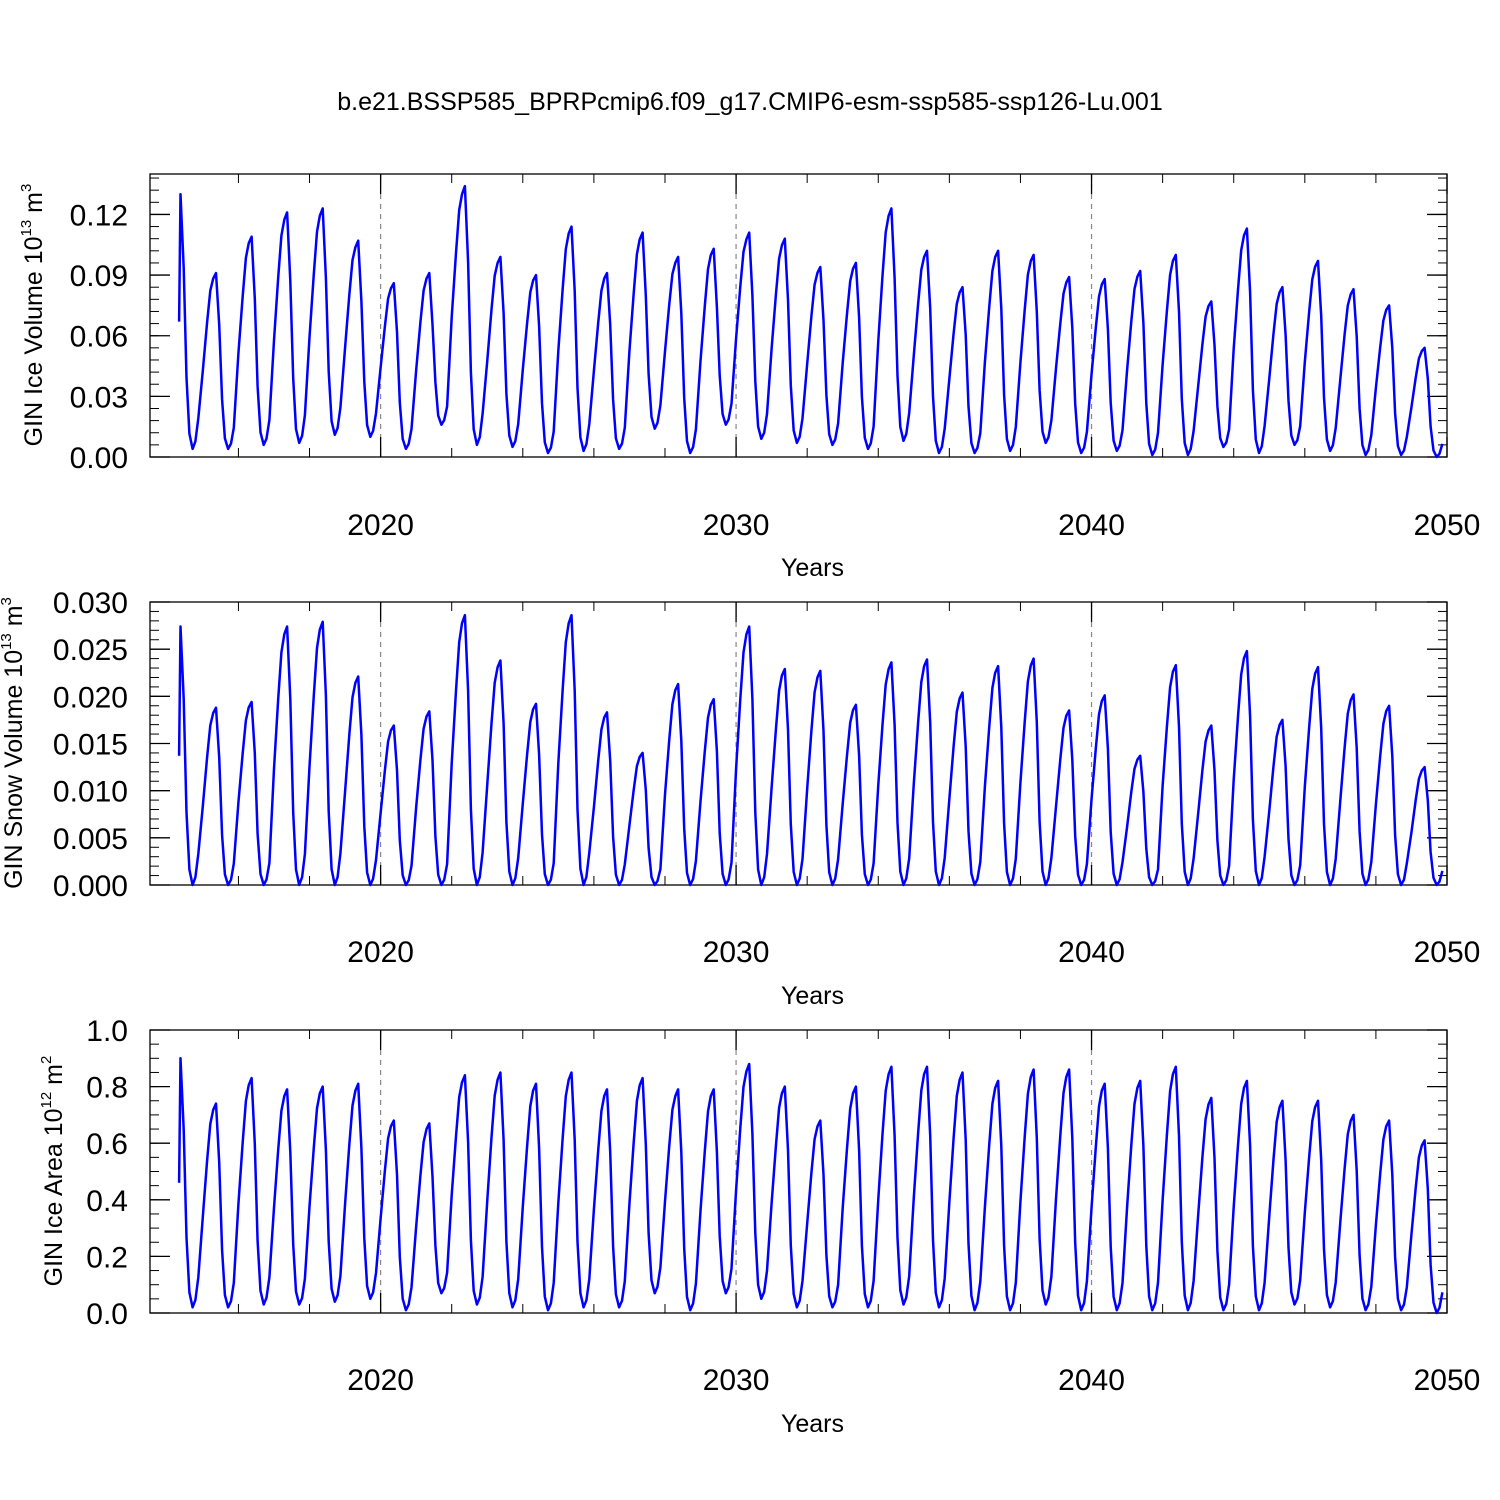 This screenshot has width=1500, height=1500. I want to click on y-tick-label: 0.2, so click(107, 1257).